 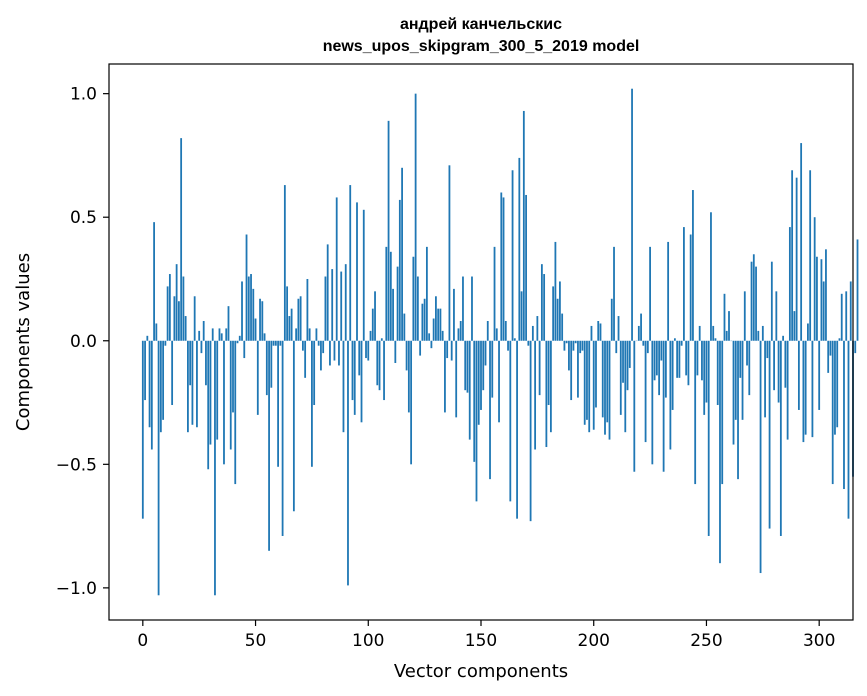 What do you see at coordinates (368, 641) in the screenshot?
I see `x-tick-label: 100` at bounding box center [368, 641].